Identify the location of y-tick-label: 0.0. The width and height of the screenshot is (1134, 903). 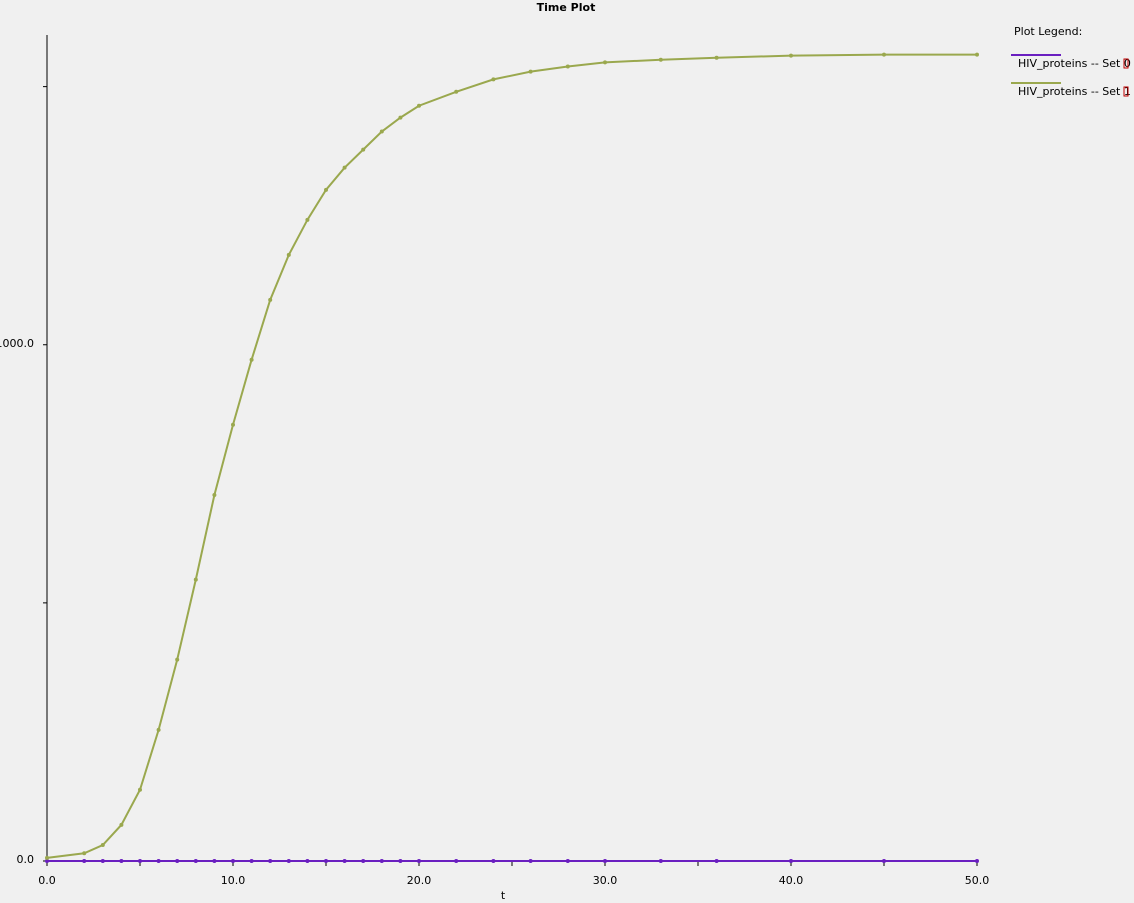
(26, 859).